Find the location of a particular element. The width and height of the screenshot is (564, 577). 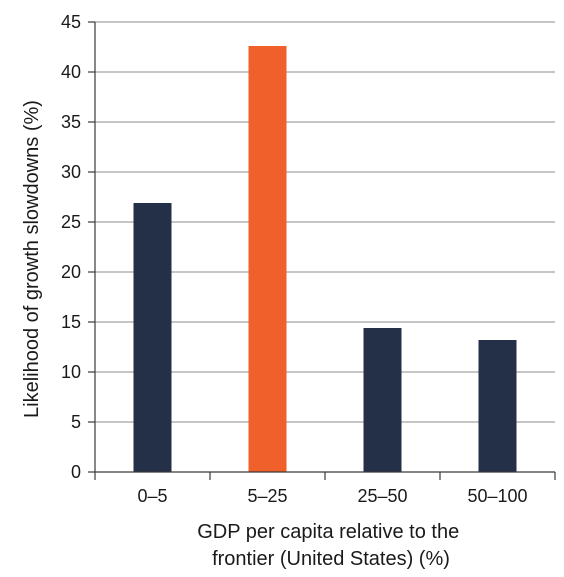

y-tick-label: 0 is located at coordinates (76, 472).